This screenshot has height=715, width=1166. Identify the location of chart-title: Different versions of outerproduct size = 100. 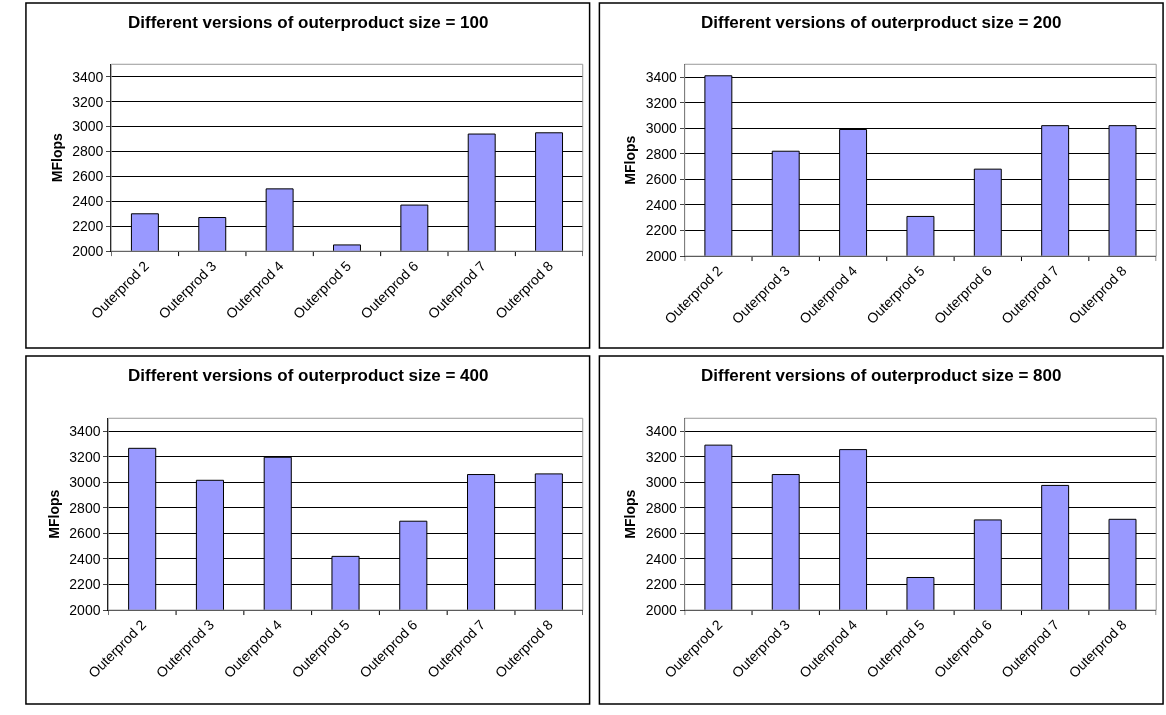
(308, 22).